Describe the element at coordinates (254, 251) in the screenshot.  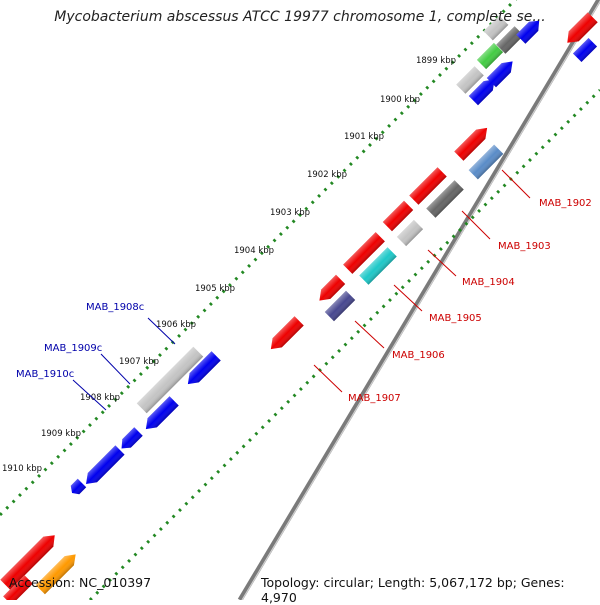
I see `tick-label: 1904 kbp` at that location.